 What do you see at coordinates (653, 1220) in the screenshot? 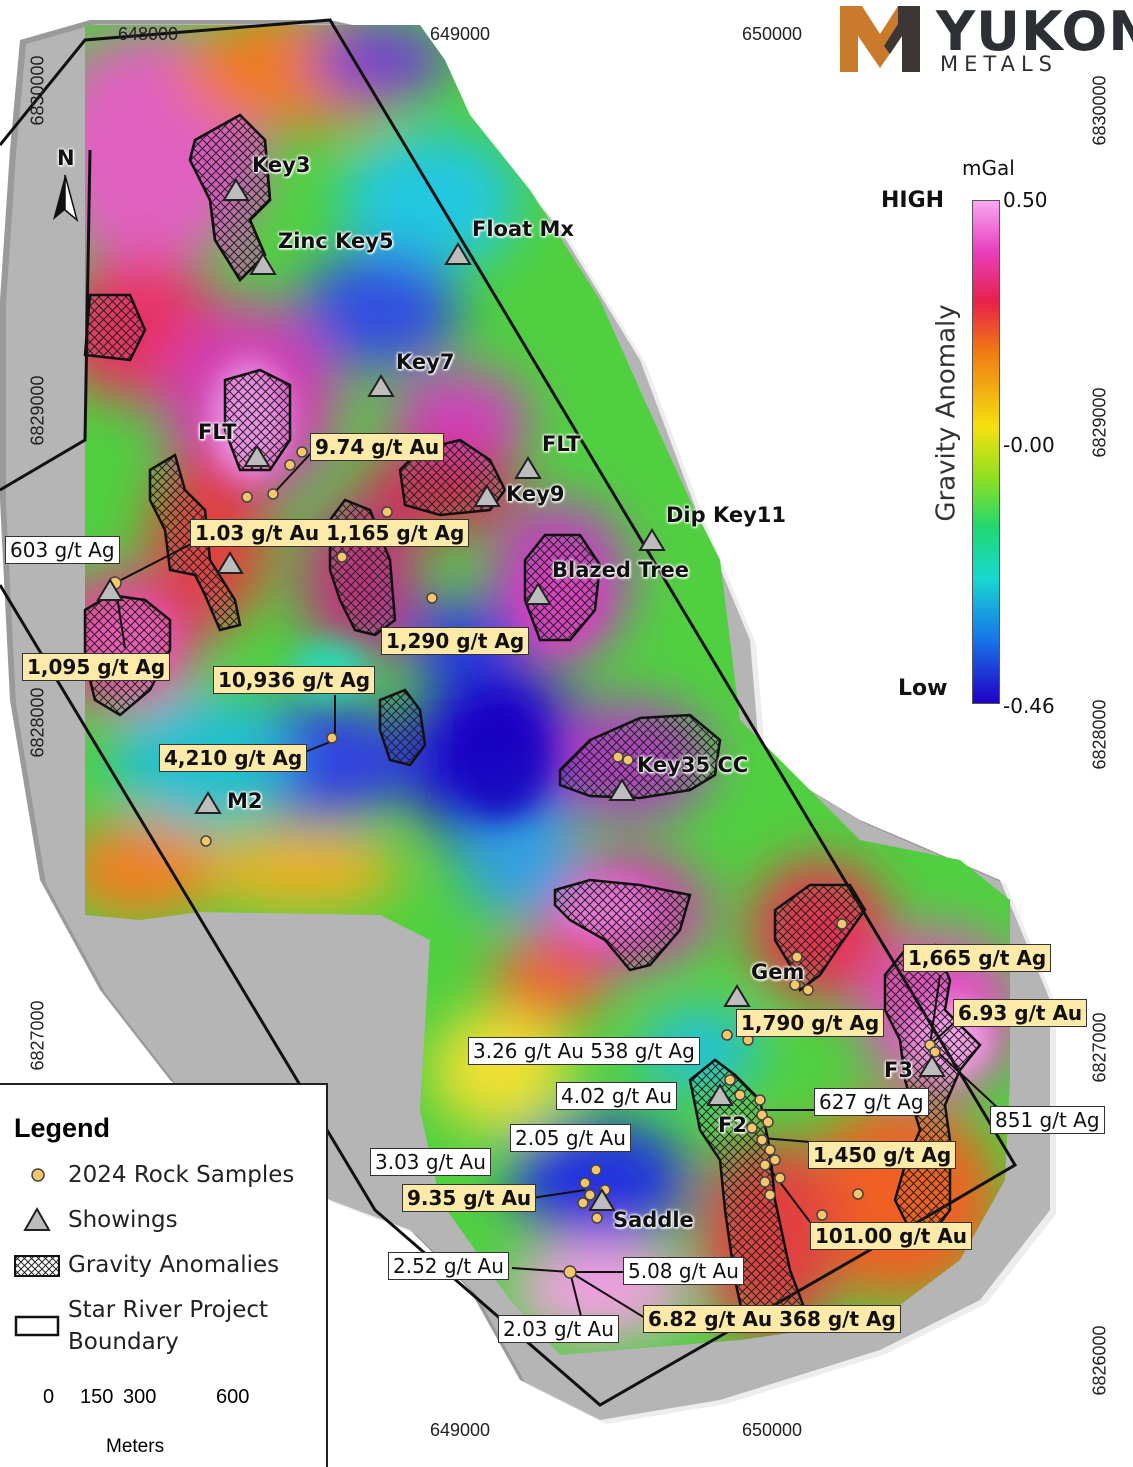
I see `showing-label: Saddle` at bounding box center [653, 1220].